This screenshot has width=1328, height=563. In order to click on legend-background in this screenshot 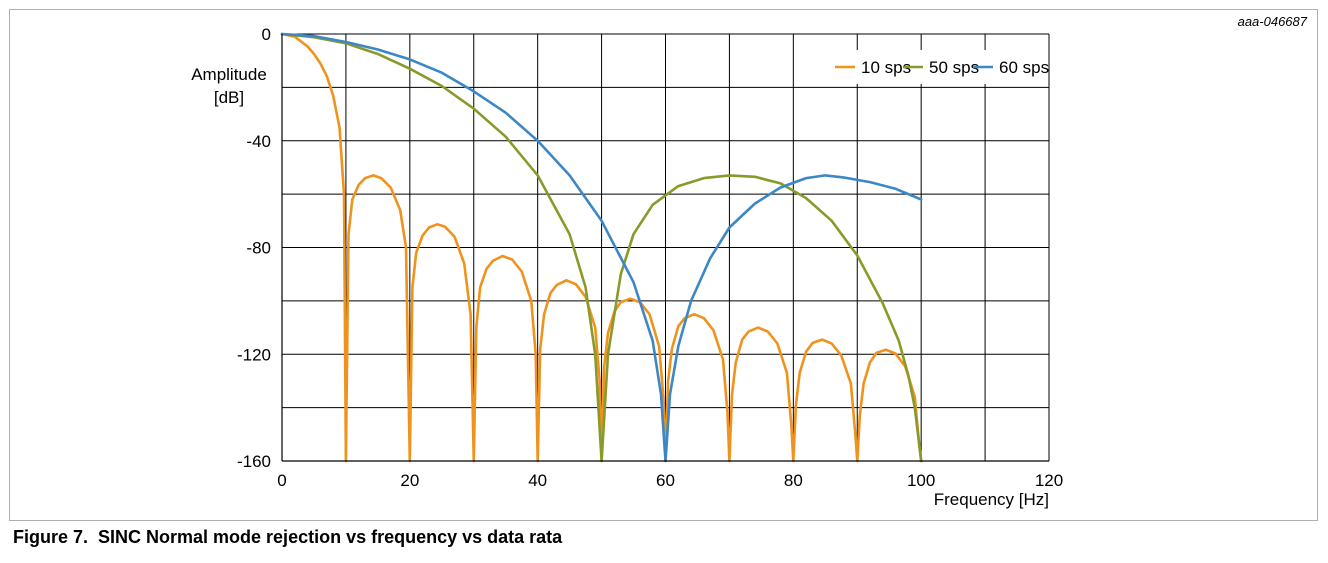, I will do `click(932, 67)`.